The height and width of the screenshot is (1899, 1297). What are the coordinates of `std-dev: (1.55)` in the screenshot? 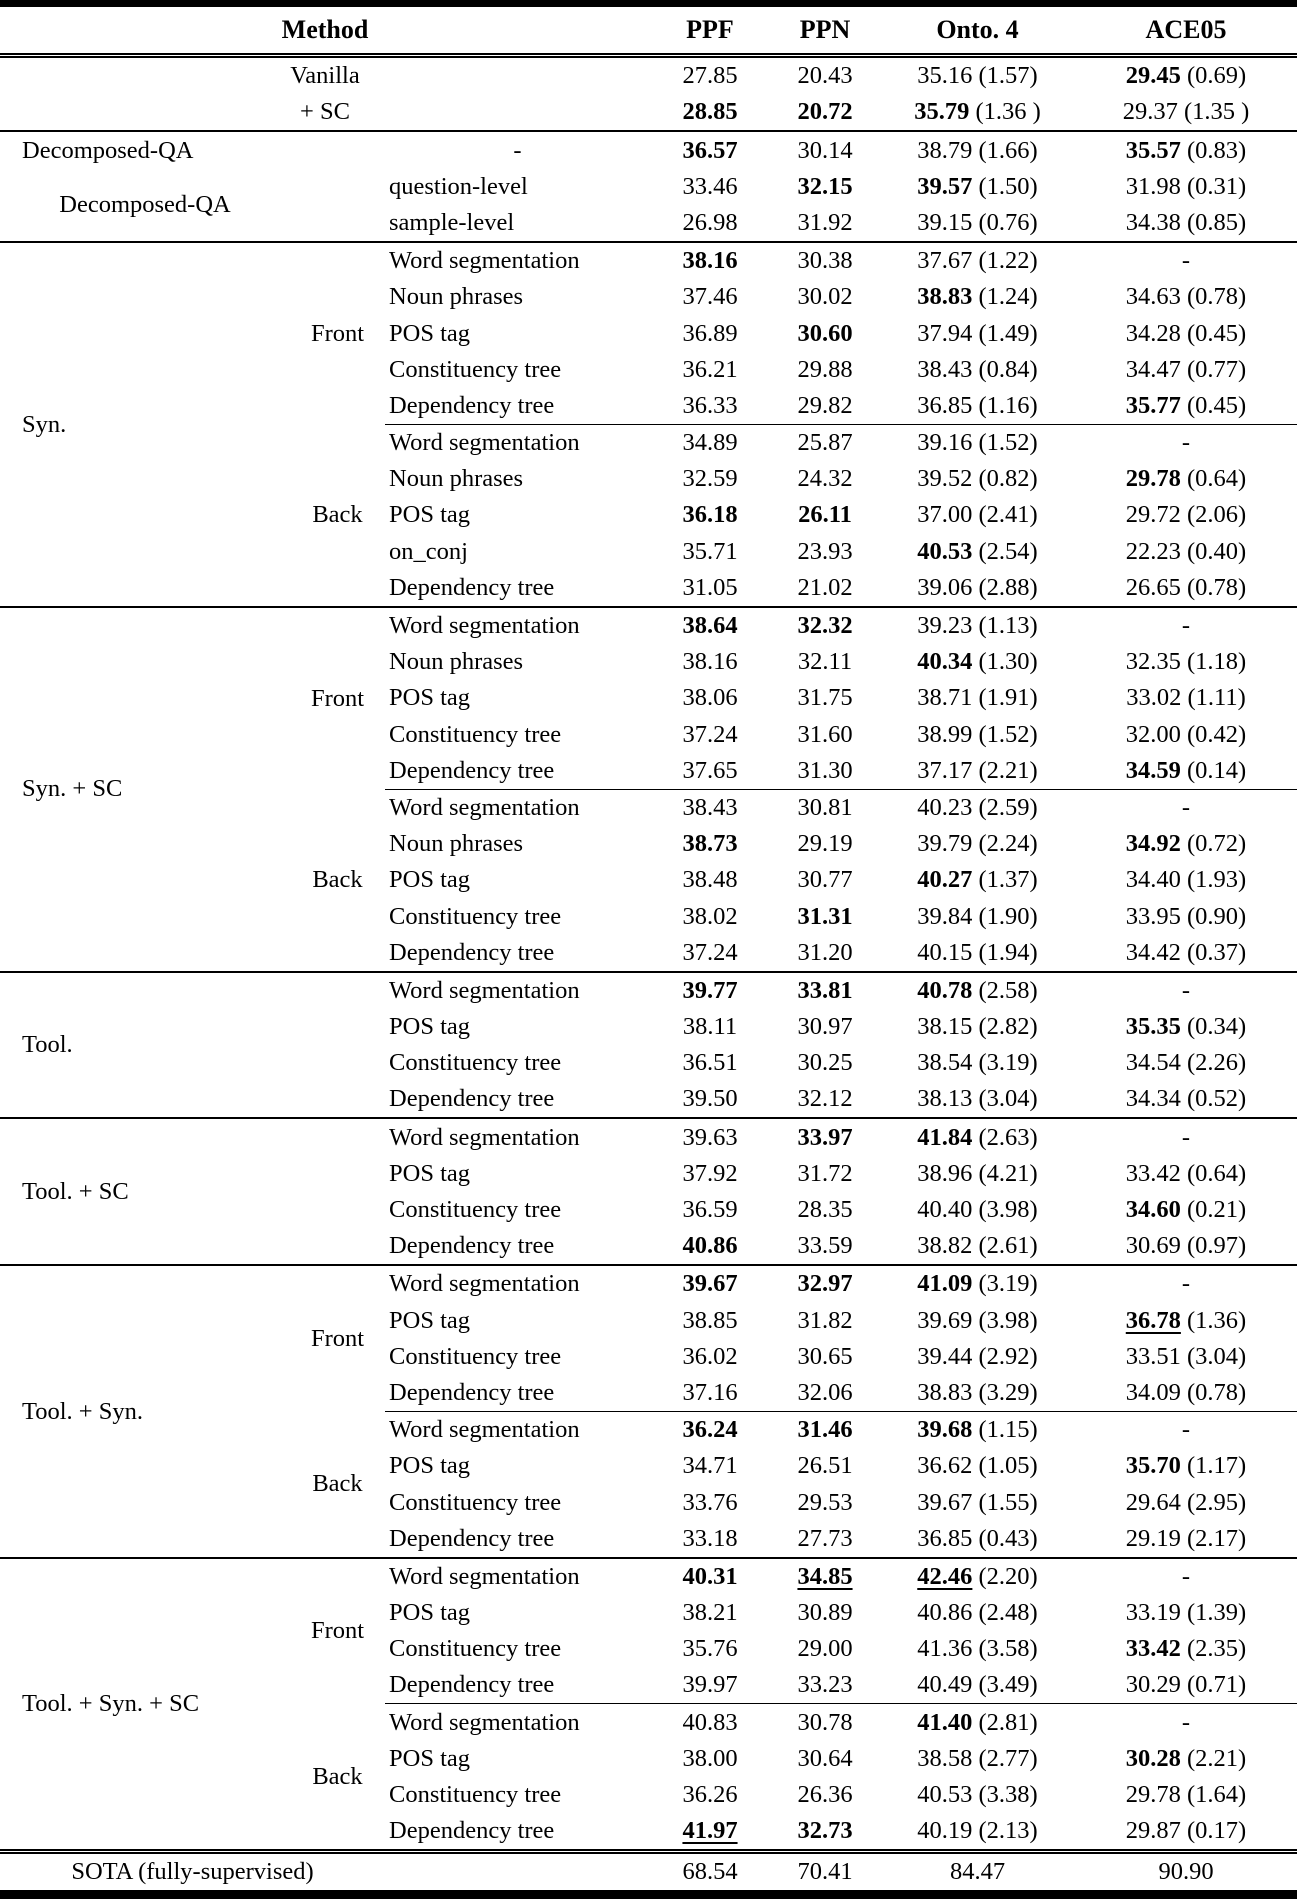 It's located at (1008, 1502).